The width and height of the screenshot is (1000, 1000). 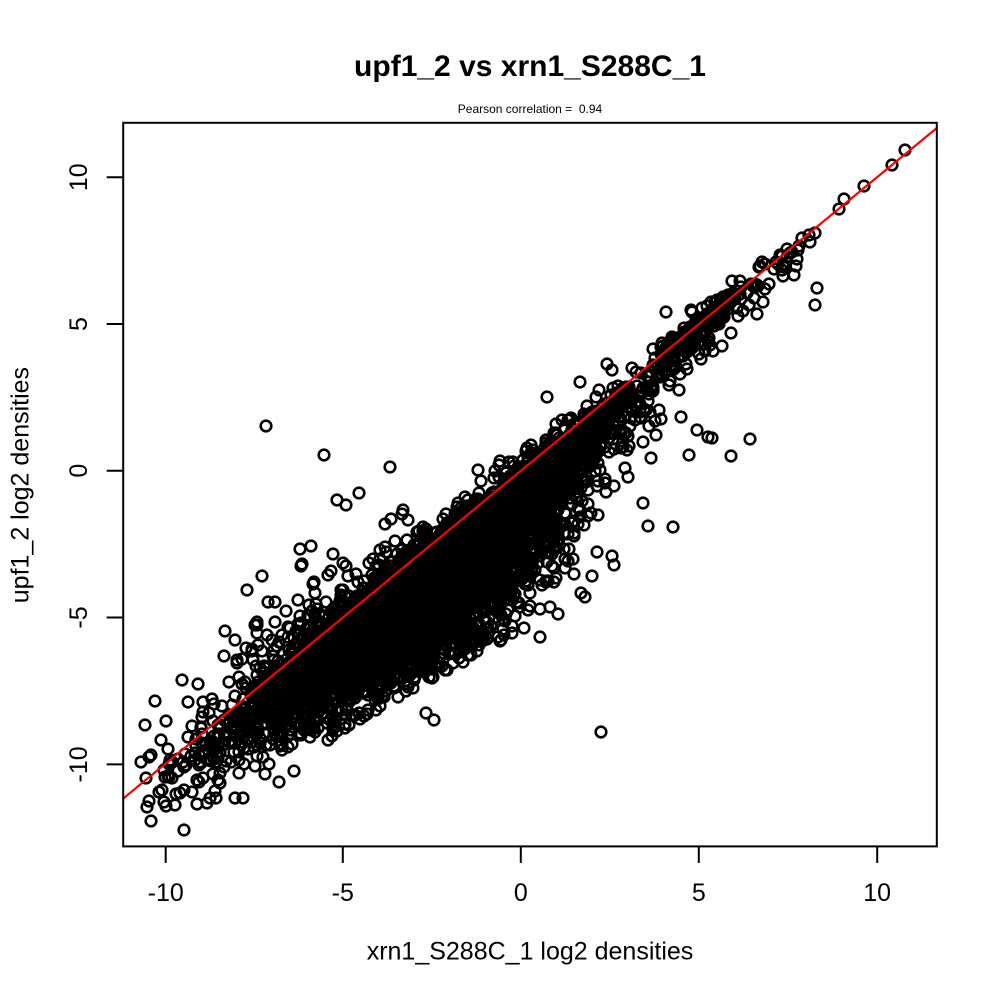 I want to click on svg-text: Pearson correlation = 0.94, so click(x=530, y=109).